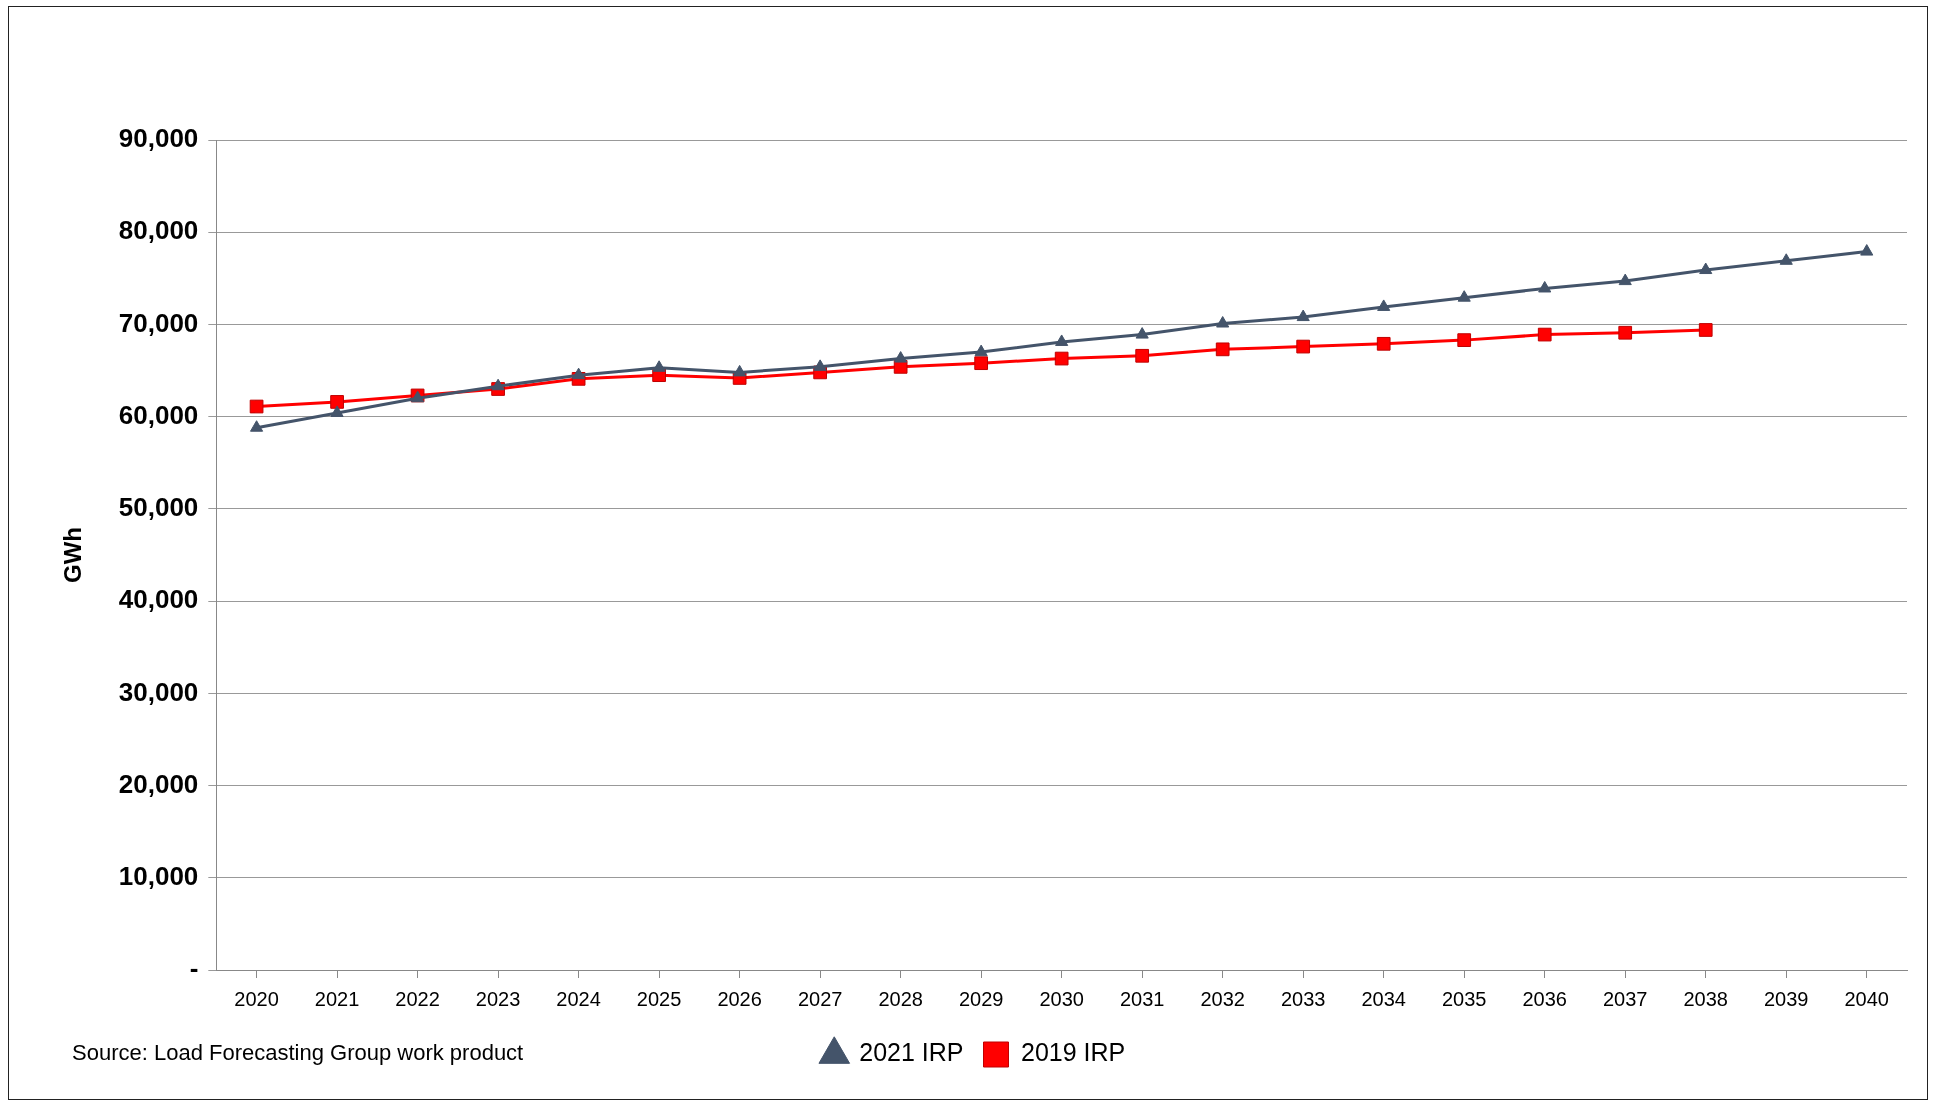  Describe the element at coordinates (578, 998) in the screenshot. I see `x-tick-label: 2024` at that location.